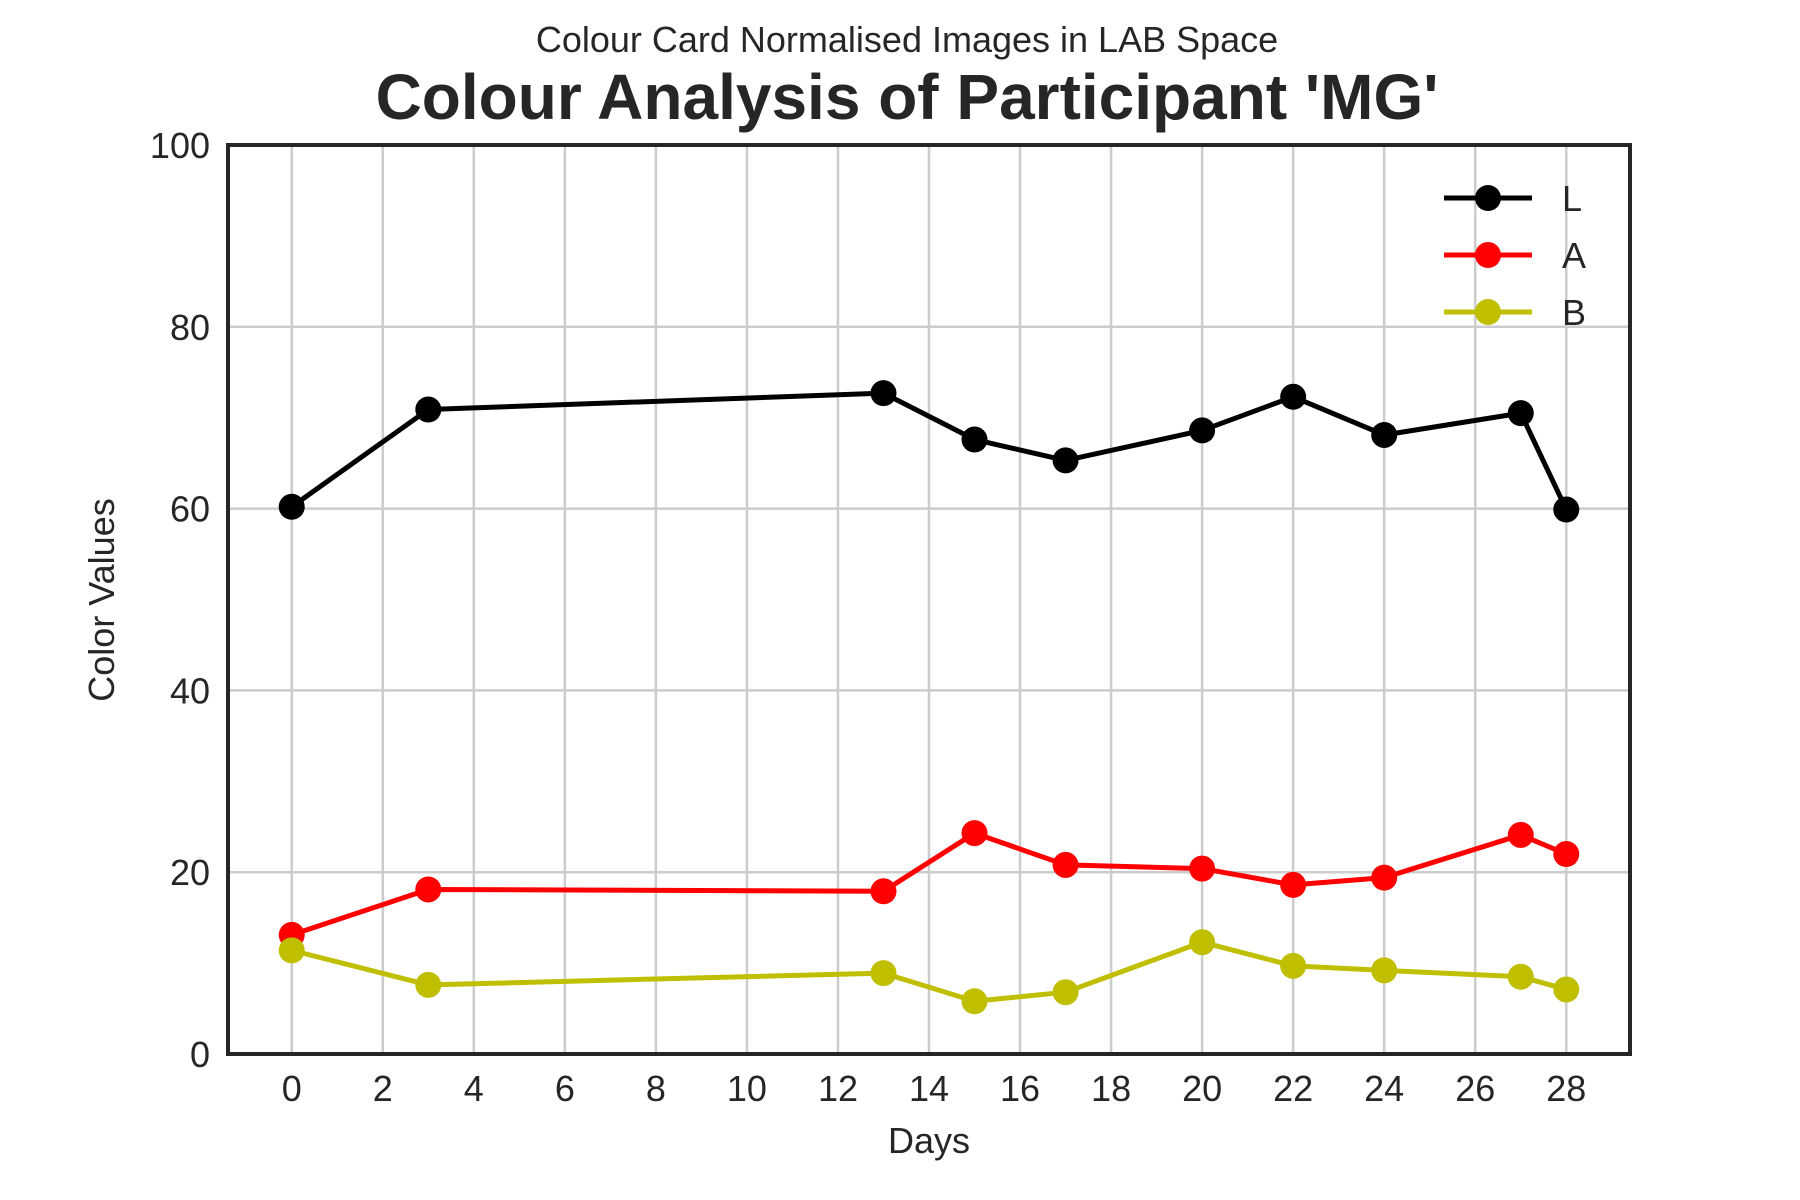 The height and width of the screenshot is (1200, 1800). I want to click on x-tick-label: 6, so click(565, 1088).